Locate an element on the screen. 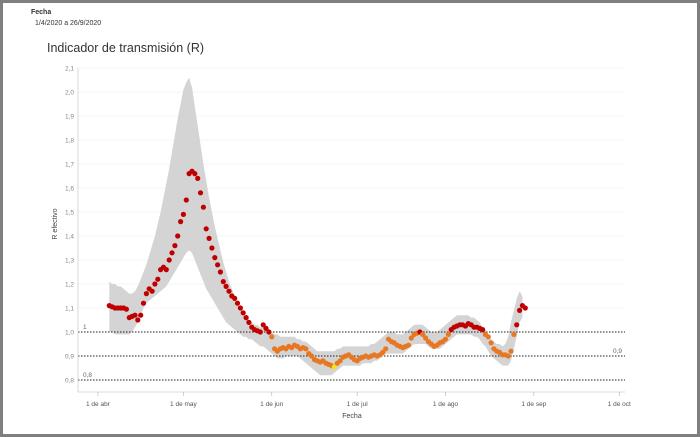  y-tick-label: 1,9 is located at coordinates (69, 117).